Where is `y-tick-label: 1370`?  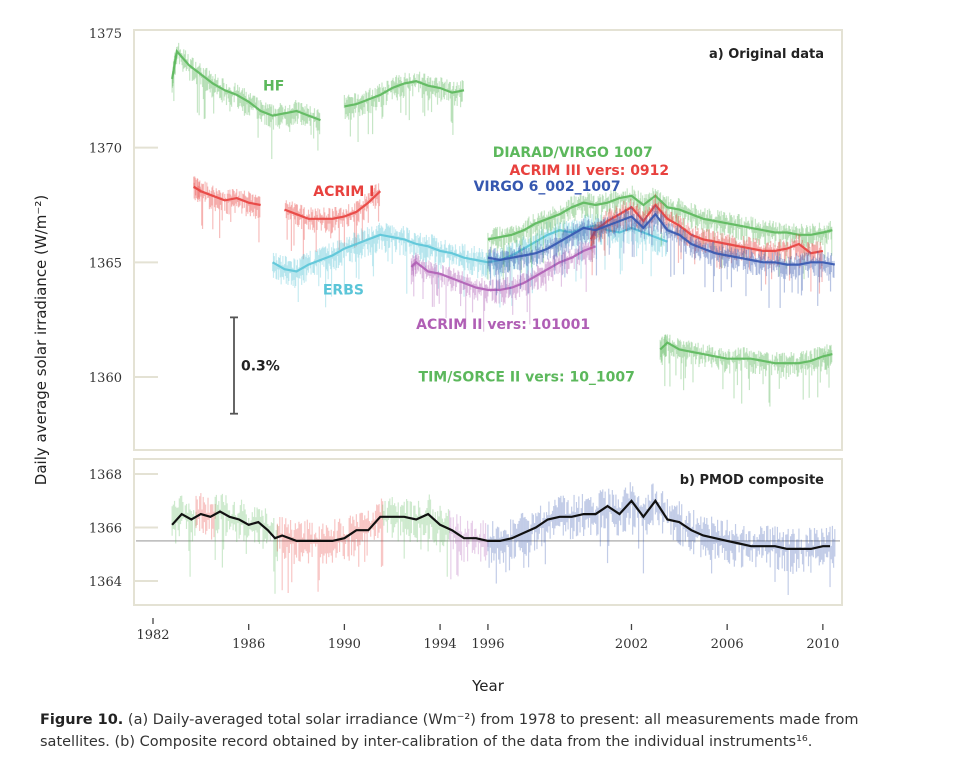
y-tick-label: 1370 is located at coordinates (105, 149).